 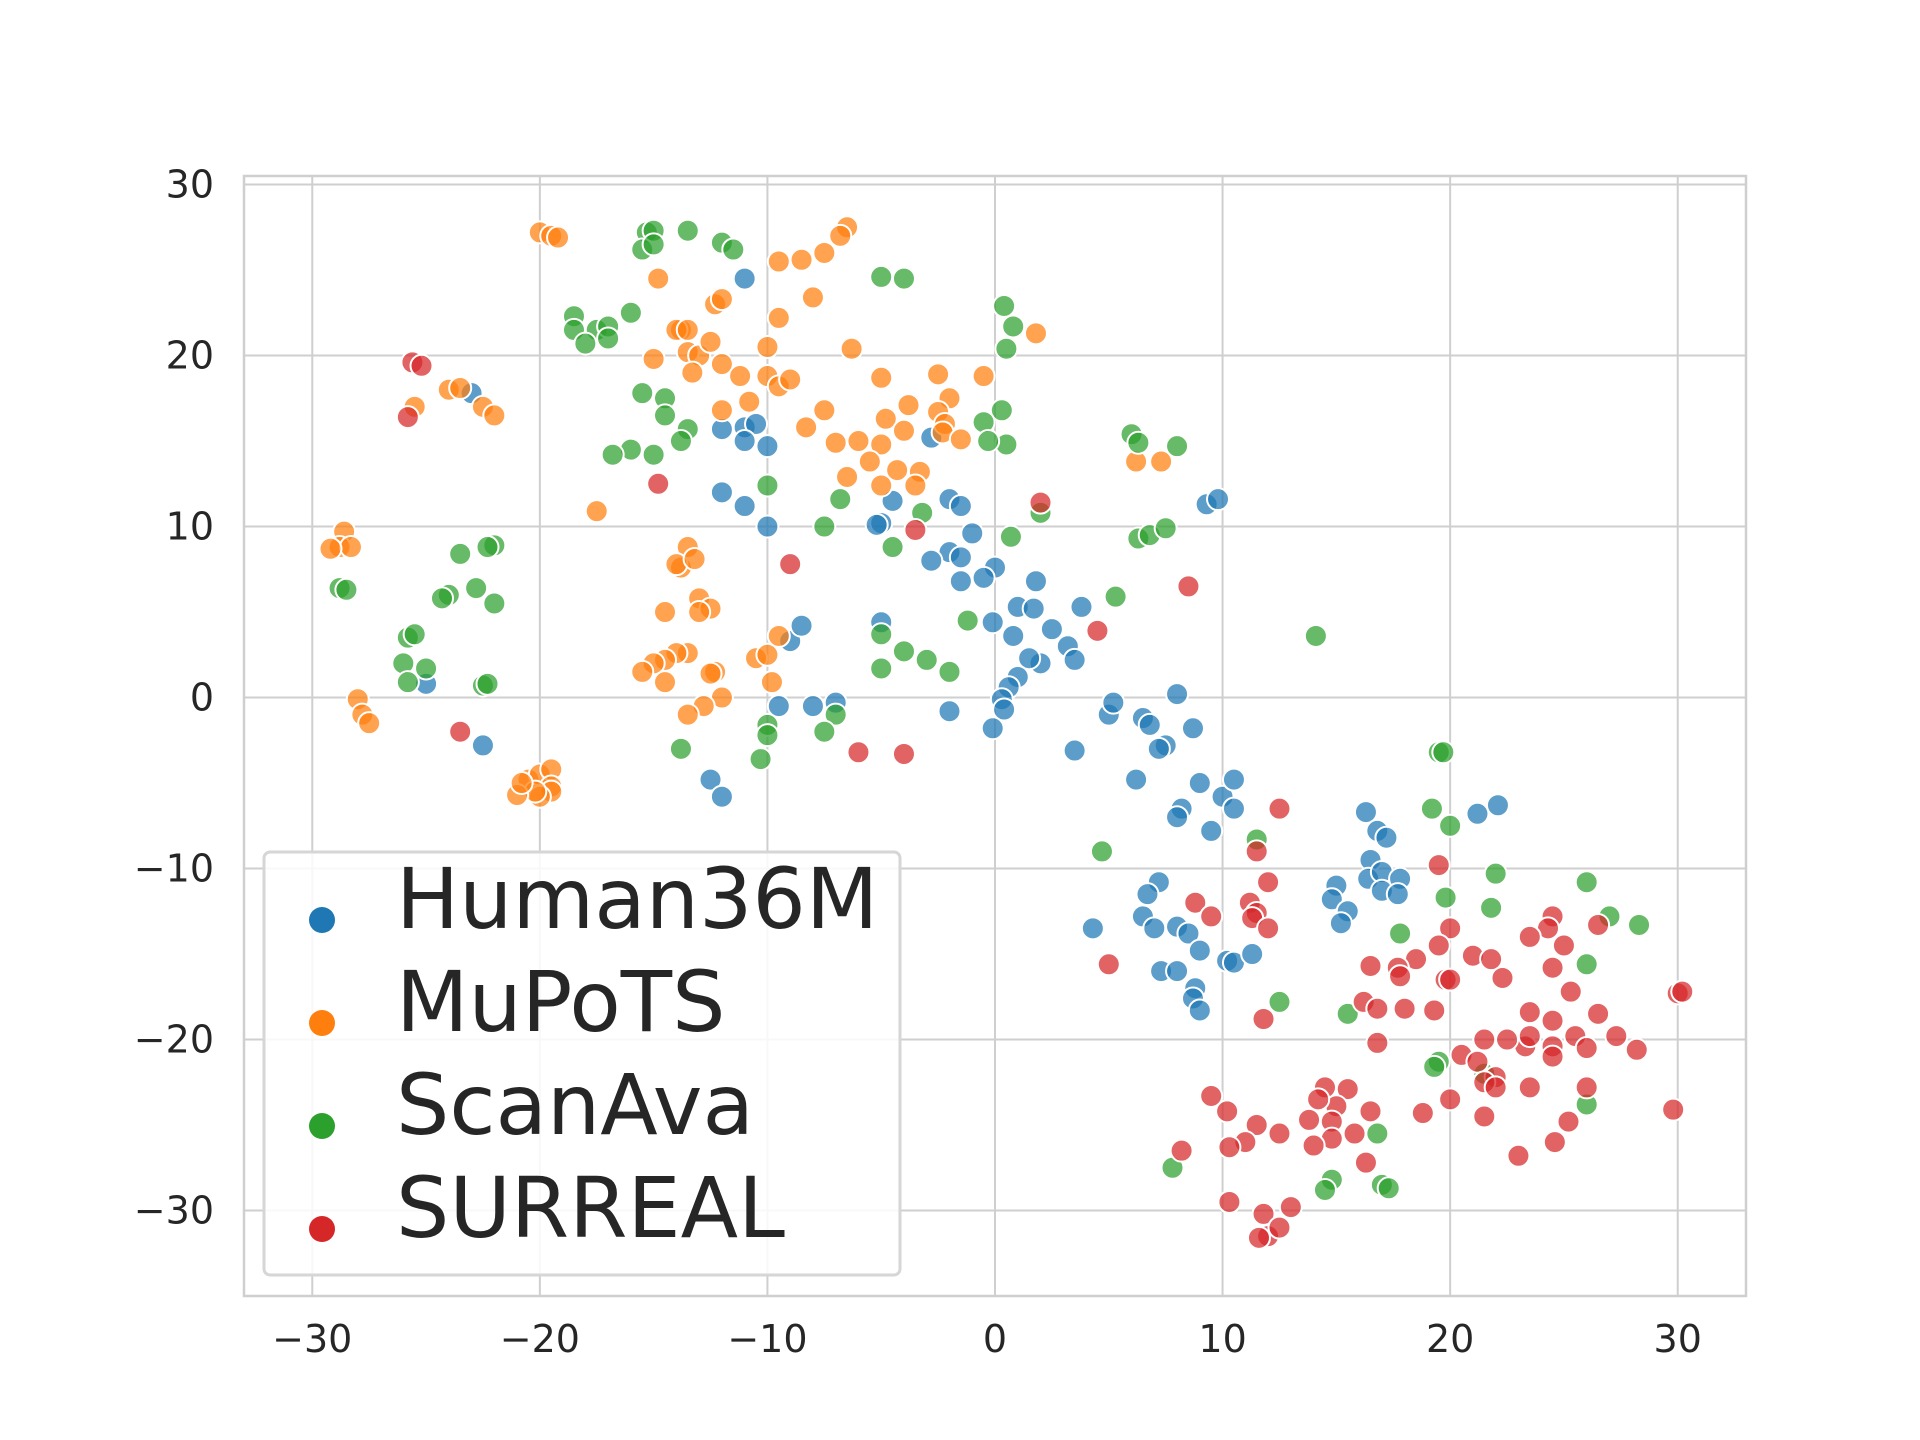 What do you see at coordinates (582, 1063) in the screenshot?
I see `legend-box` at bounding box center [582, 1063].